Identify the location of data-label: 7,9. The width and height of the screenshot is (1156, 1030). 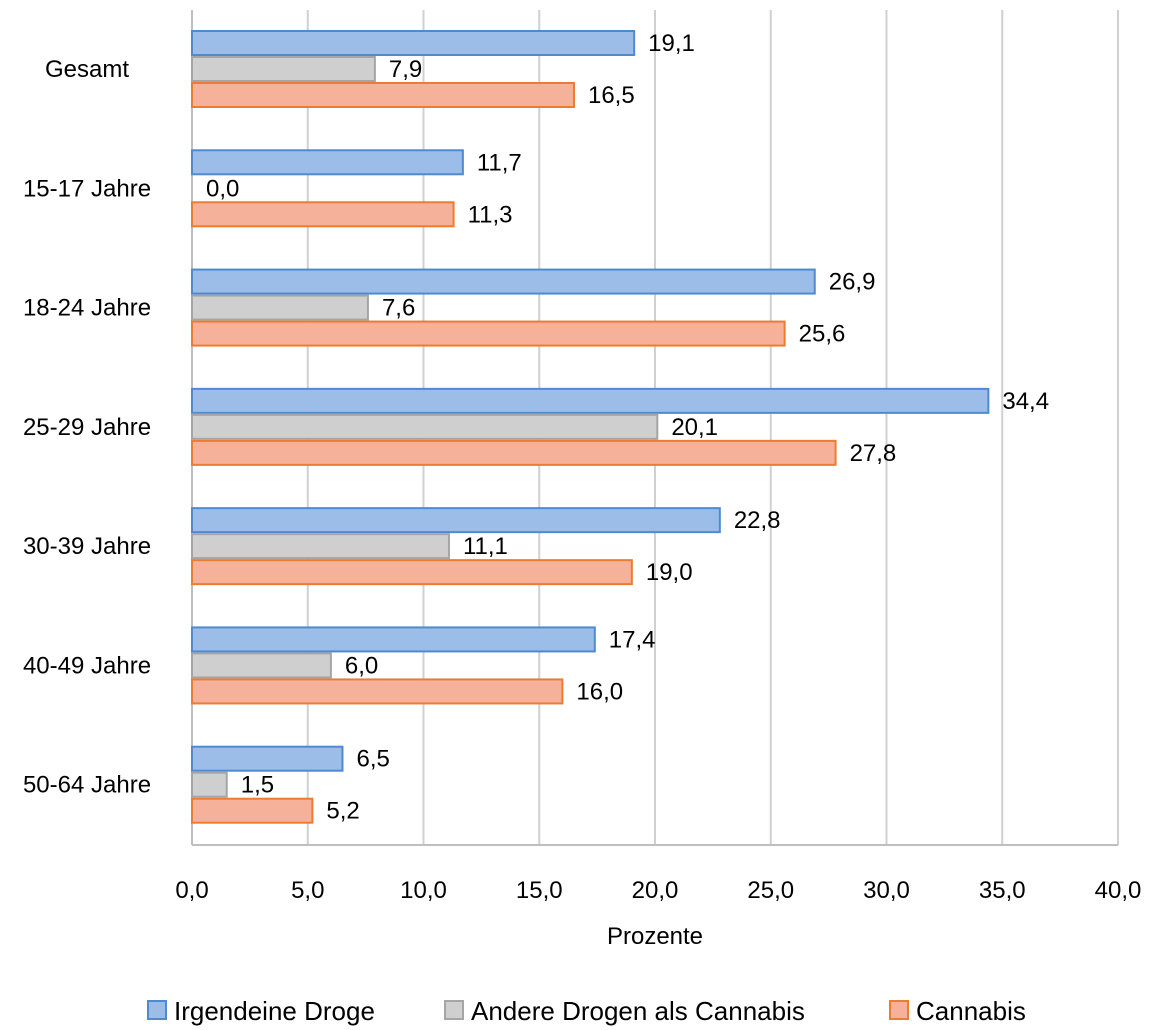
(405, 69).